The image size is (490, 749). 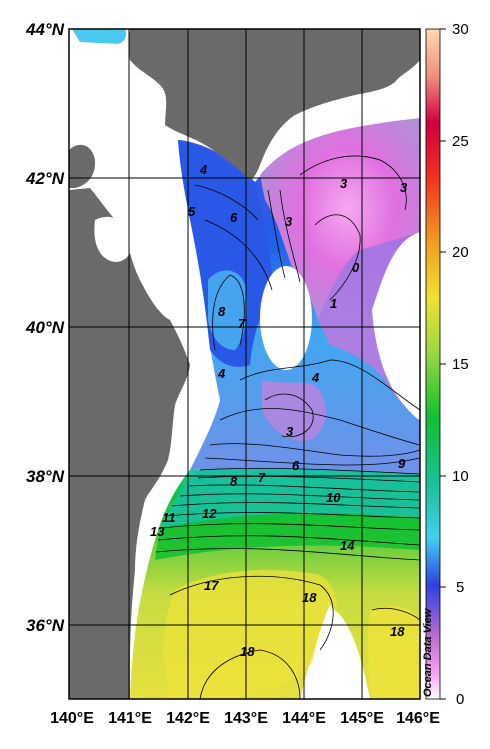 What do you see at coordinates (356, 267) in the screenshot?
I see `contour-label: 0` at bounding box center [356, 267].